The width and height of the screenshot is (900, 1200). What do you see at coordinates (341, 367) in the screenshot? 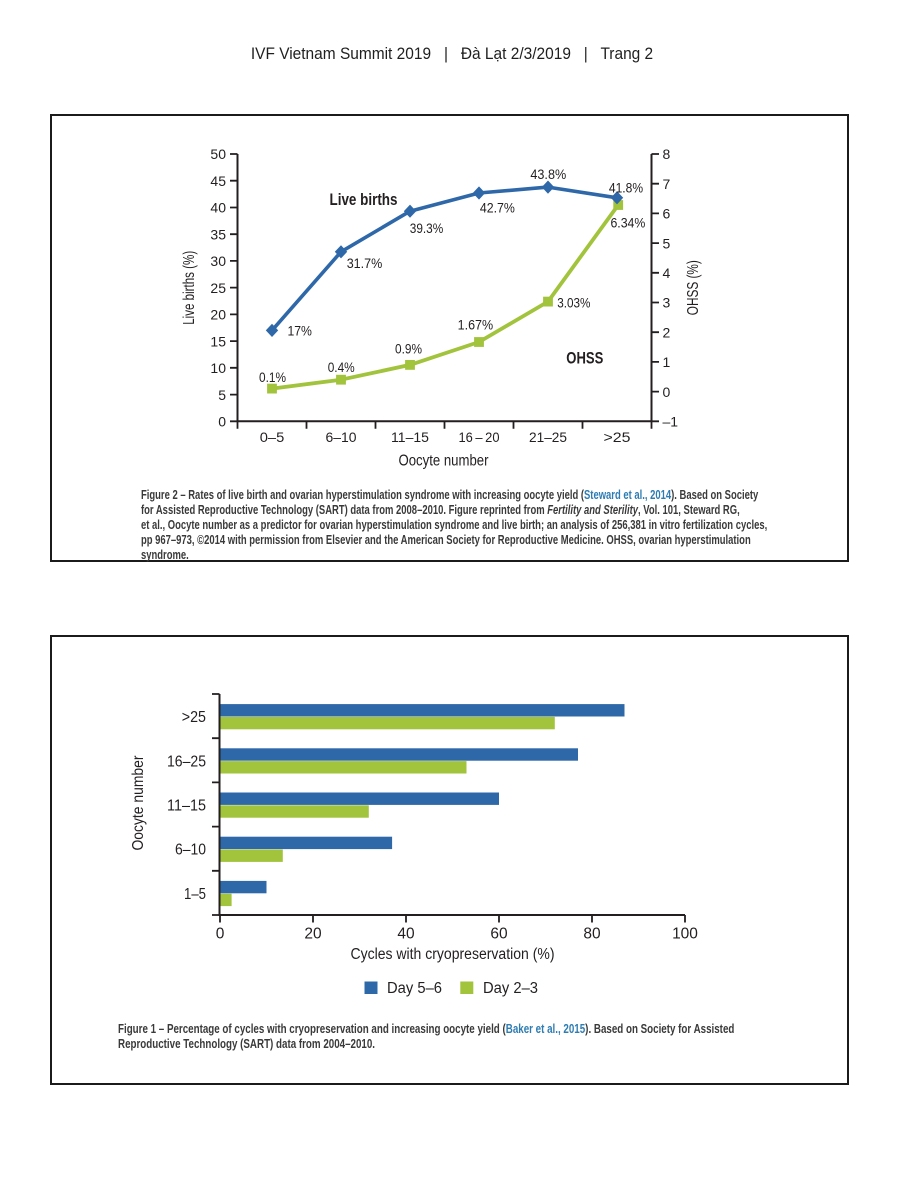
I see `svg-text: 0.4%` at bounding box center [341, 367].